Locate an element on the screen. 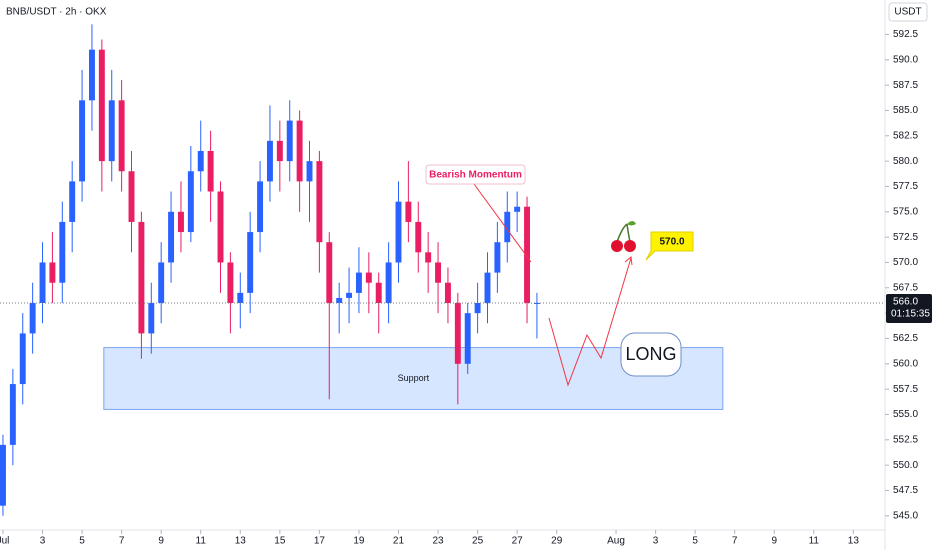 Image resolution: width=932 pixels, height=550 pixels. y-tick-label: 585.0 is located at coordinates (905, 110).